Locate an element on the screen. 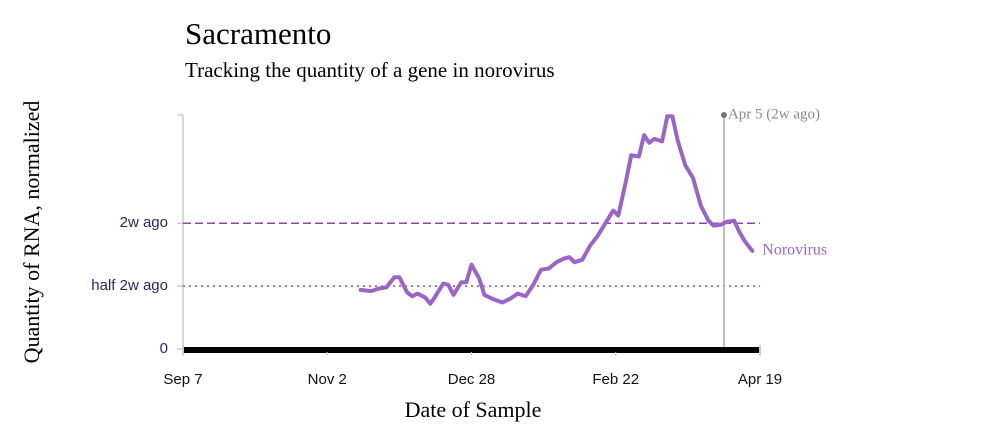 This screenshot has width=996, height=434. x-tick-label: Dec 28 is located at coordinates (472, 379).